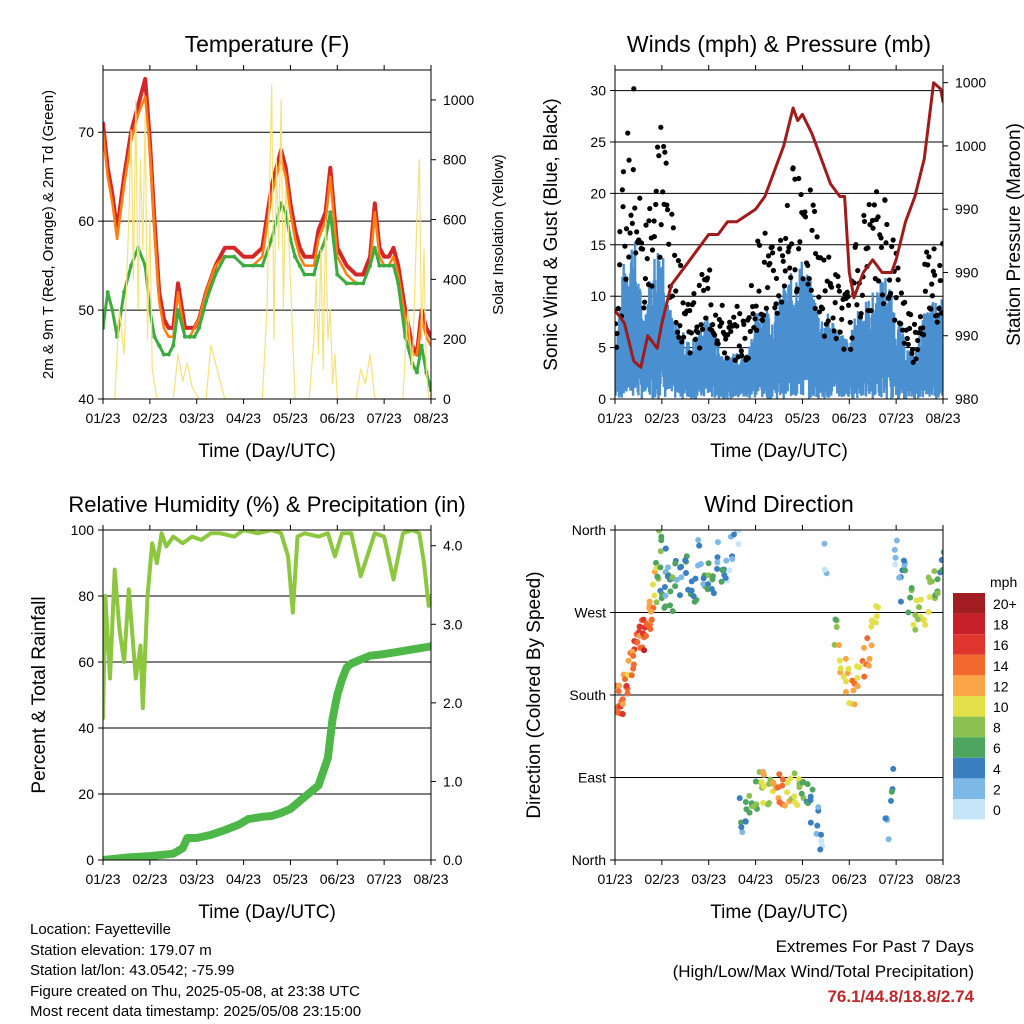 The height and width of the screenshot is (1024, 1024). I want to click on y2-axis-label: Station Pressure (Maroon), so click(1014, 234).